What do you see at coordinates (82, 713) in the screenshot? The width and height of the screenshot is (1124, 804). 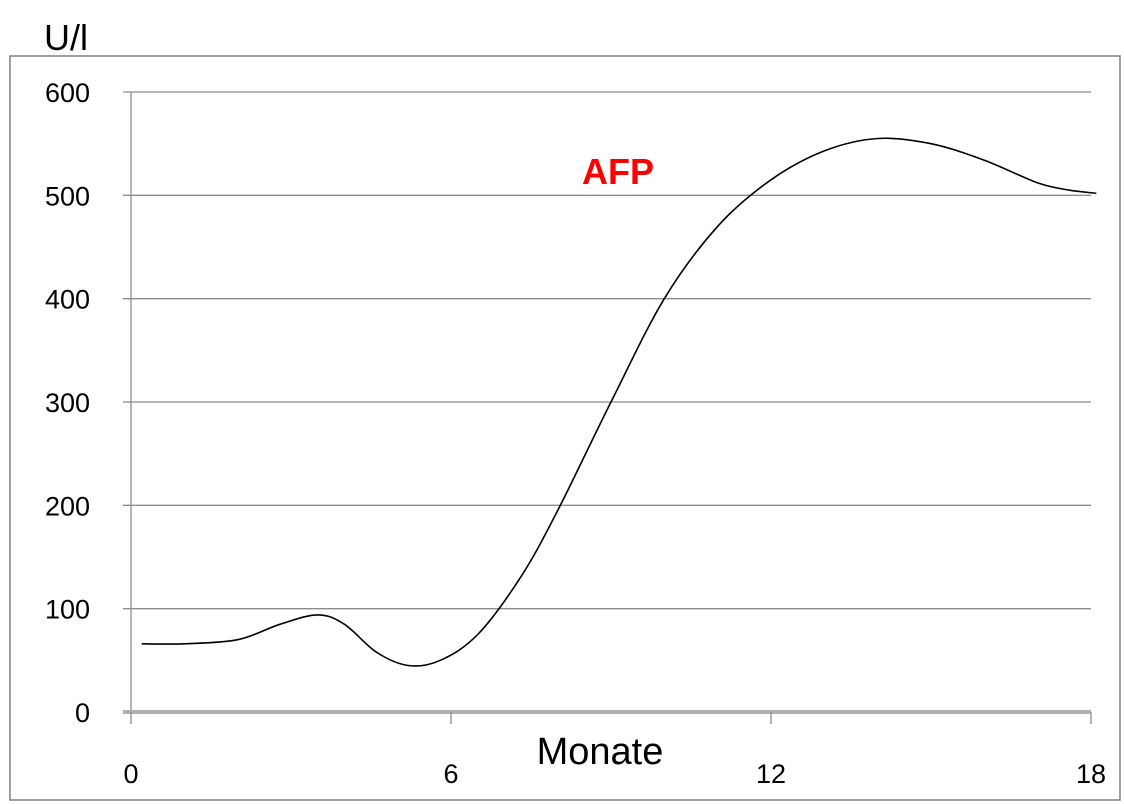 I see `y-tick-label-0: 0` at bounding box center [82, 713].